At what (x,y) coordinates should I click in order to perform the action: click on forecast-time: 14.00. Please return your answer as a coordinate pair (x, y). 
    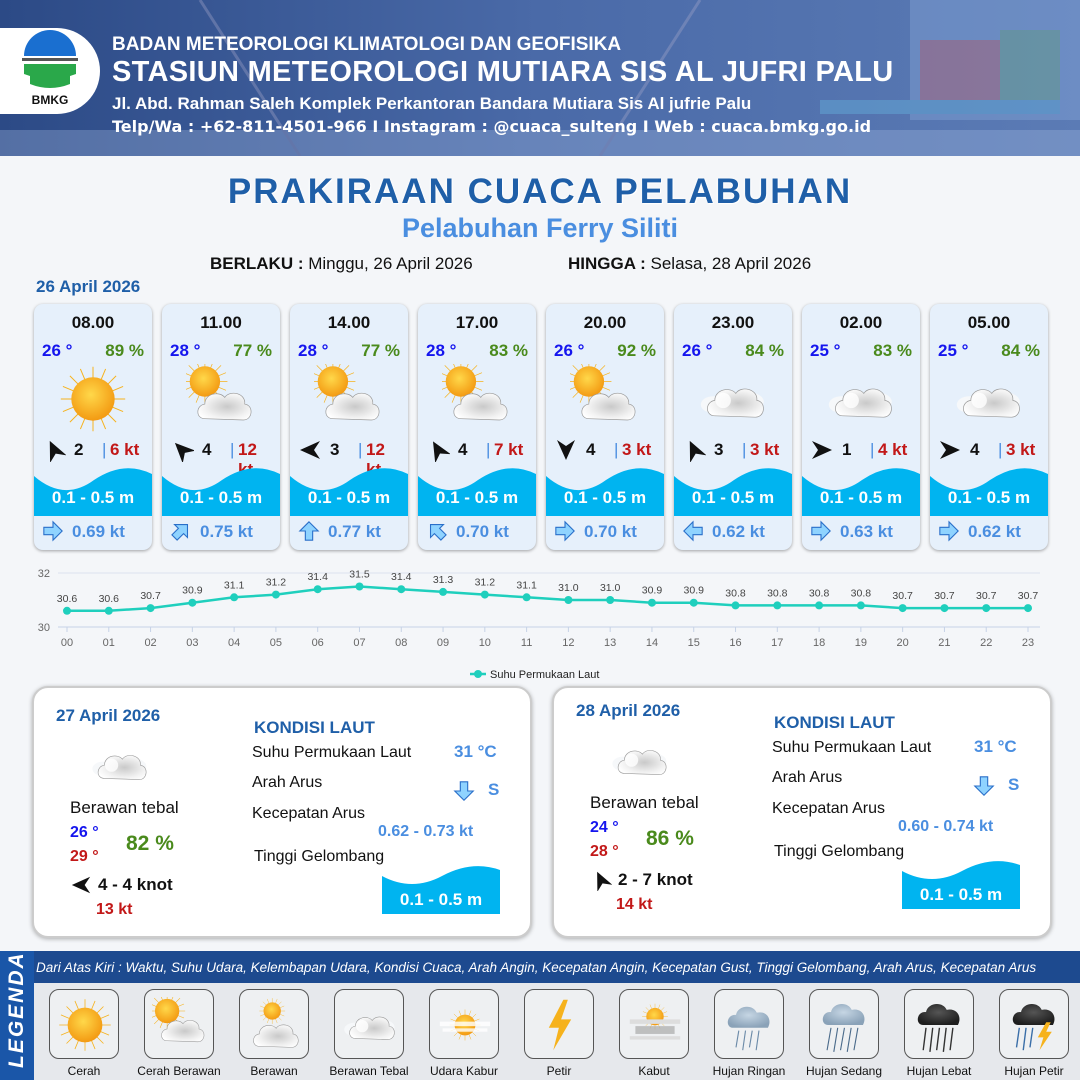
    Looking at the image, I should click on (349, 322).